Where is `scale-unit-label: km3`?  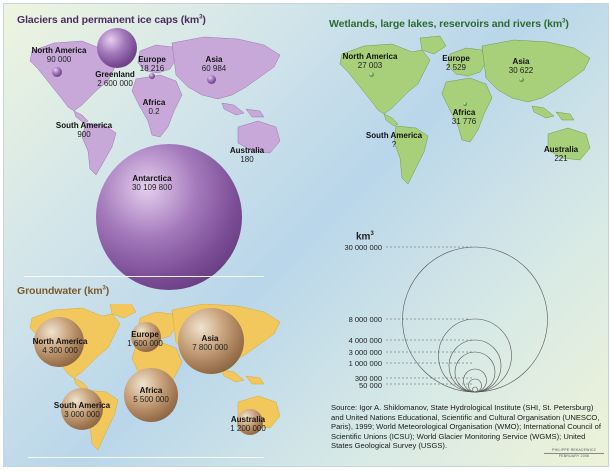 scale-unit-label: km3 is located at coordinates (365, 237).